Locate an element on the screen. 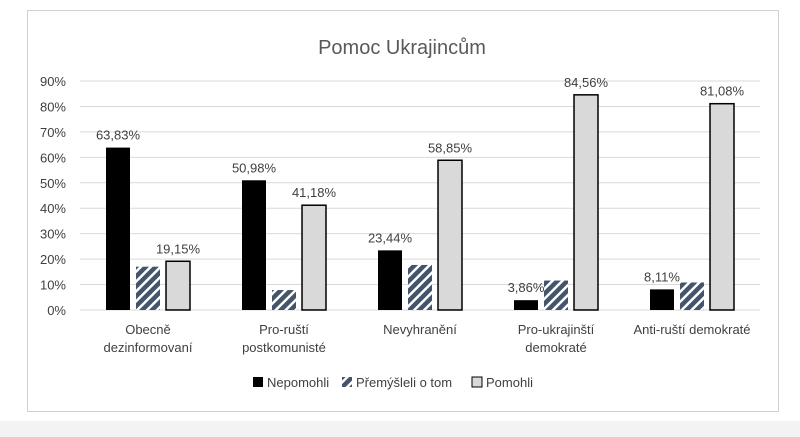  x-tick-label: Pro-ukrajinští is located at coordinates (556, 329).